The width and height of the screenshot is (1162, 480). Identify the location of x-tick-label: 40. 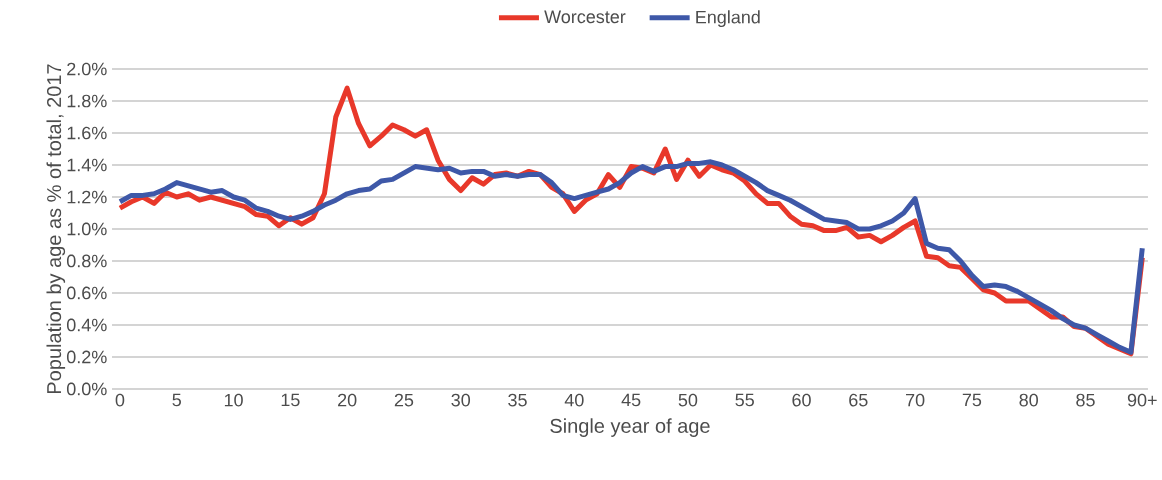
(574, 400).